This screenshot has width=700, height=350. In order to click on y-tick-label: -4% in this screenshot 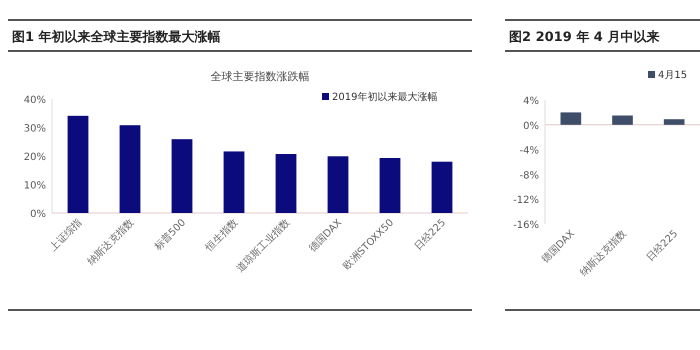, I will do `click(529, 151)`.